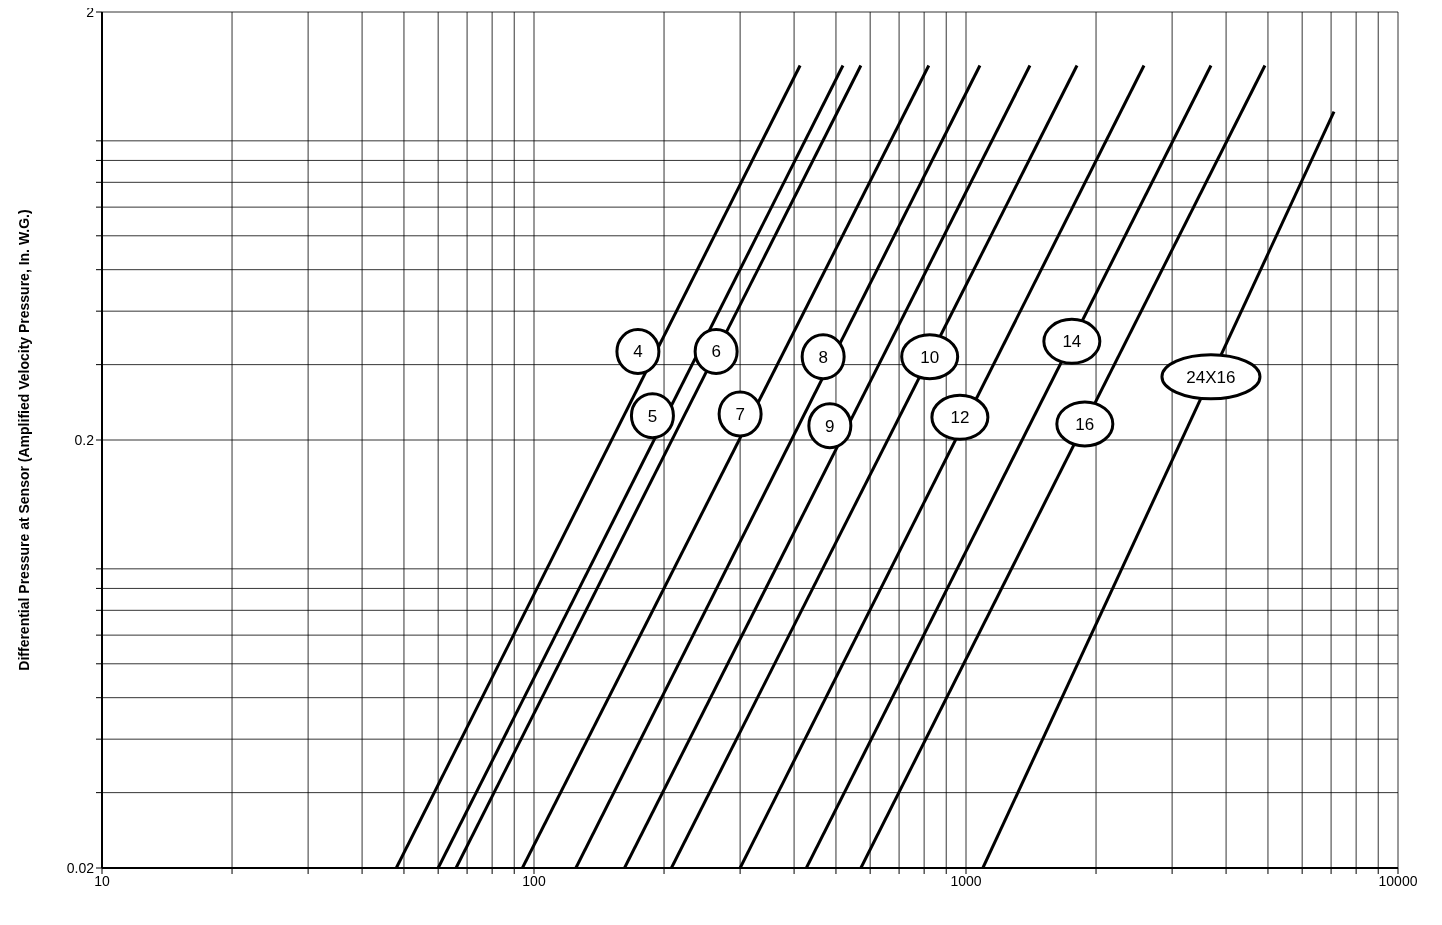 The width and height of the screenshot is (1442, 925). I want to click on annotation: 8, so click(823, 357).